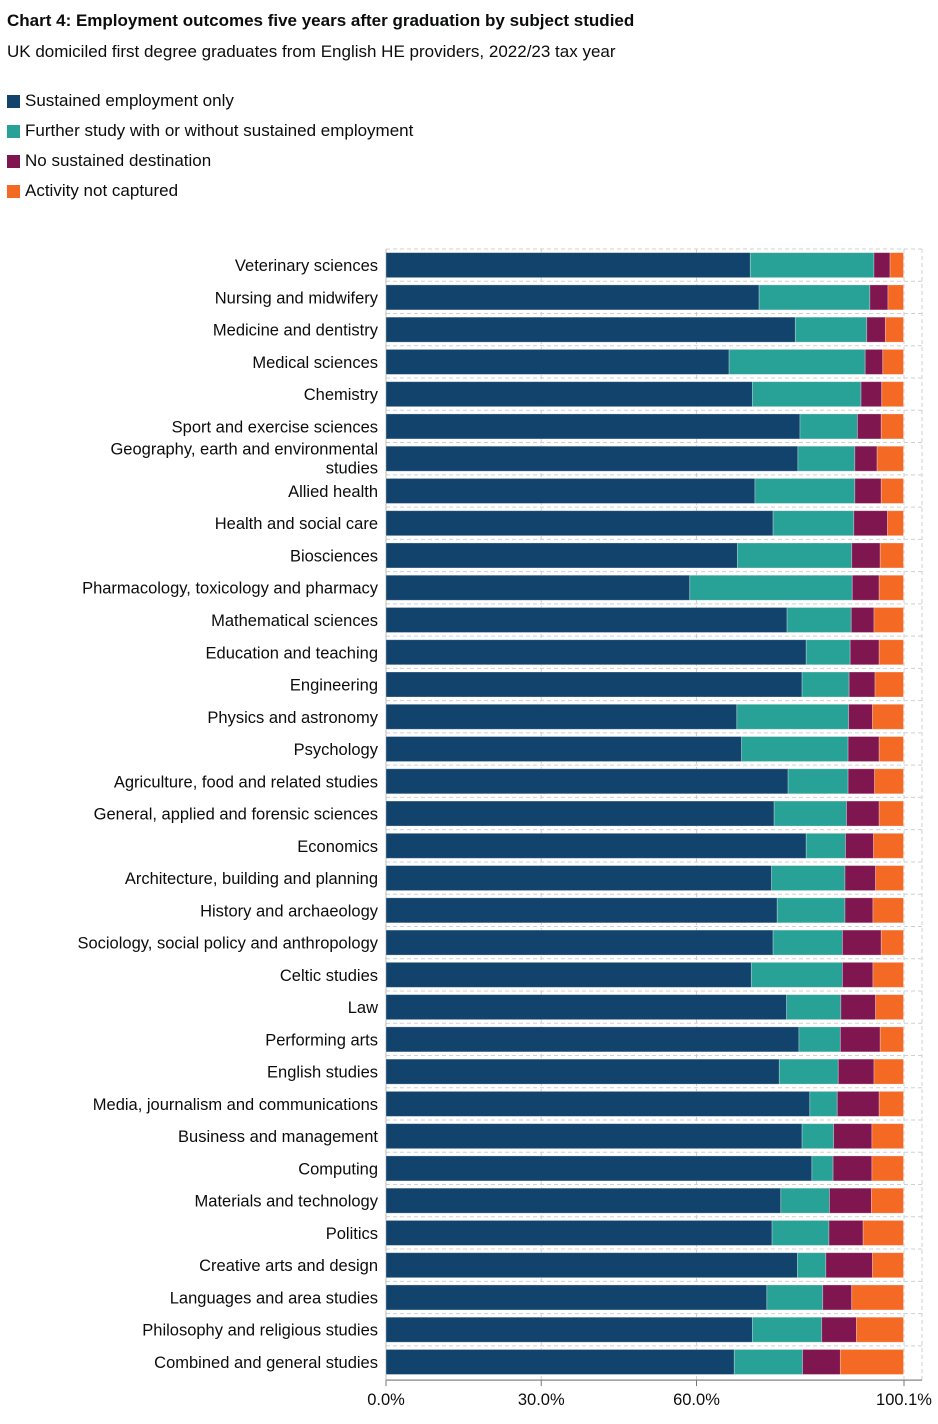 This screenshot has height=1424, width=938. I want to click on legend-item-not-captured: Activity not captured, so click(210, 191).